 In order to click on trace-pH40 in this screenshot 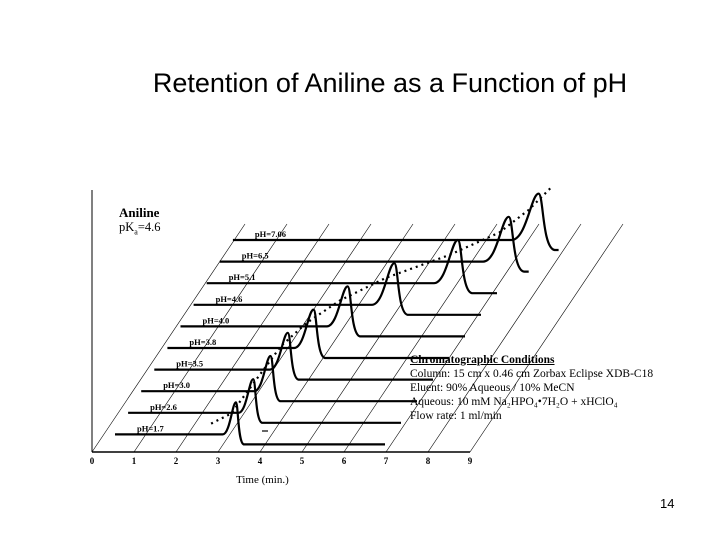, I will do `click(322, 311)`.